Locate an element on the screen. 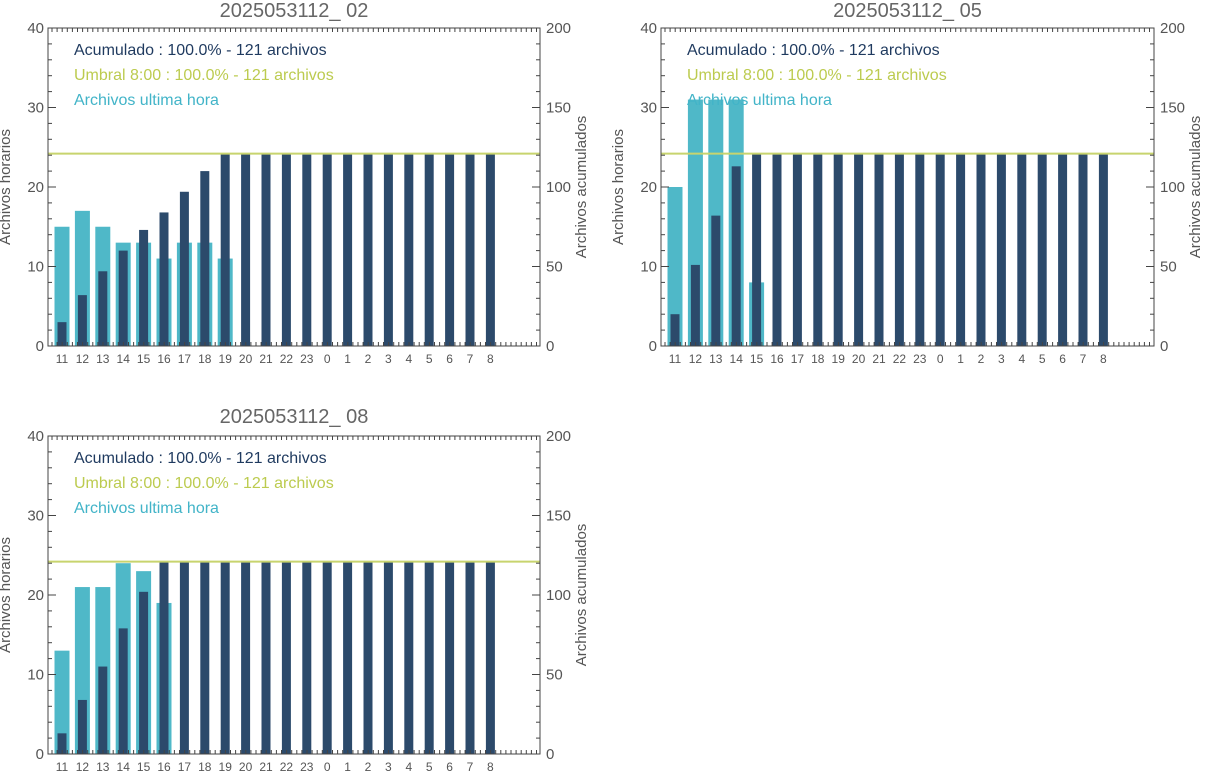  y-left-tick-label: 10 is located at coordinates (648, 267).